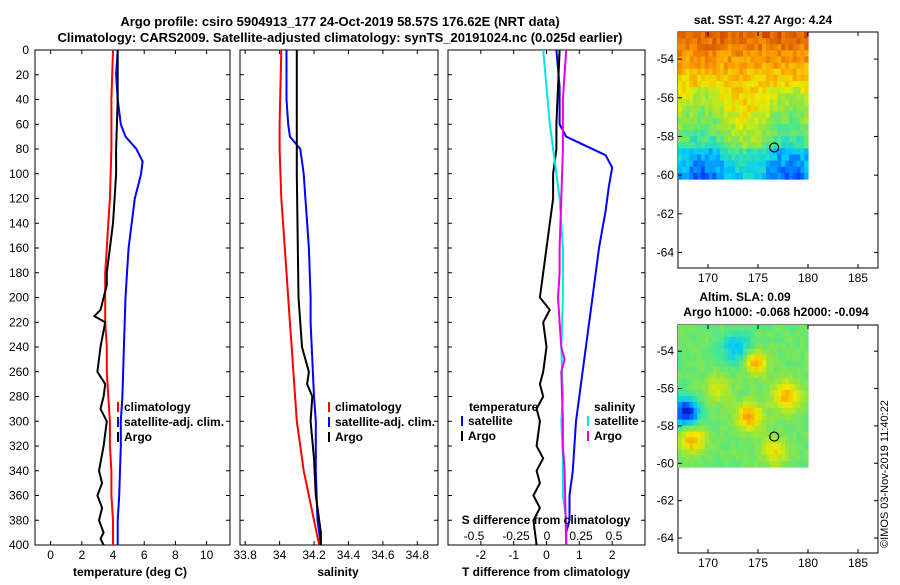  I want to click on x-tick-label: 33.8, so click(245, 555).